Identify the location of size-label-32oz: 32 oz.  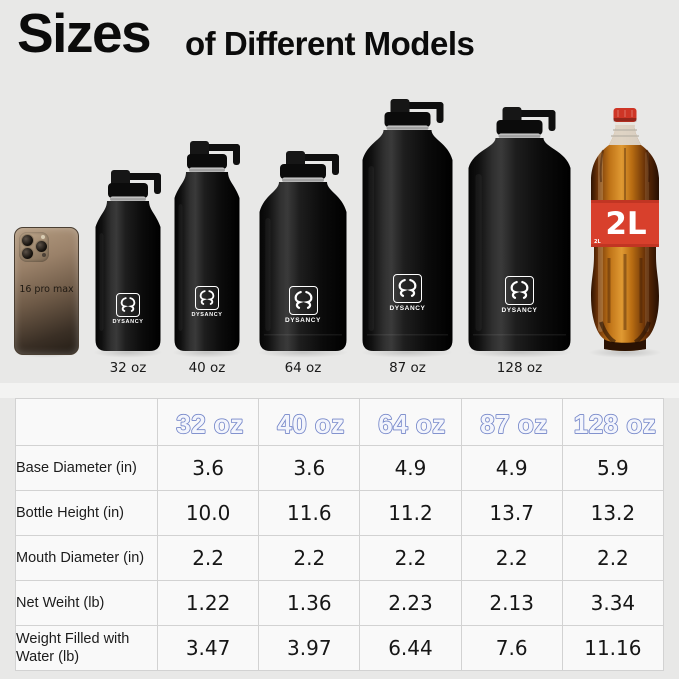
(128, 368).